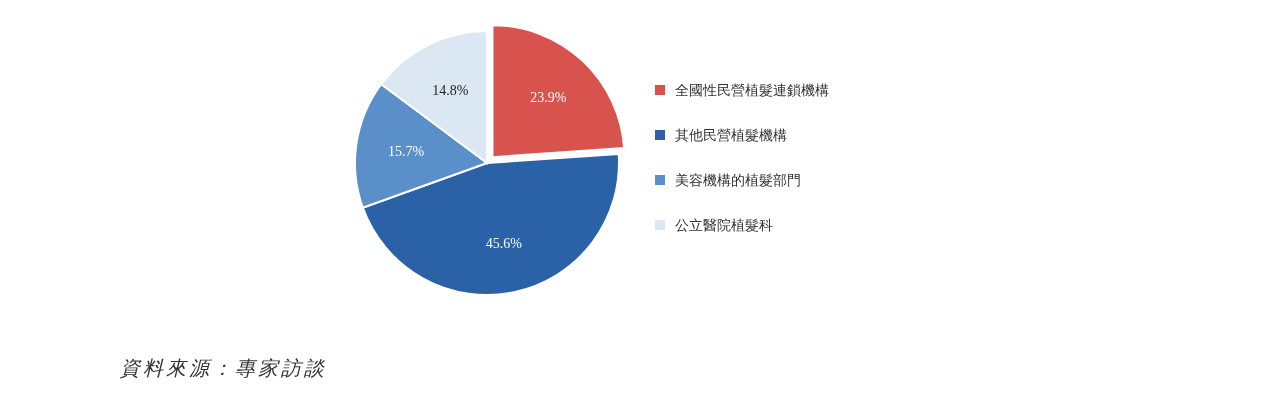  Describe the element at coordinates (450, 90) in the screenshot. I see `data-label: 14.8%` at that location.